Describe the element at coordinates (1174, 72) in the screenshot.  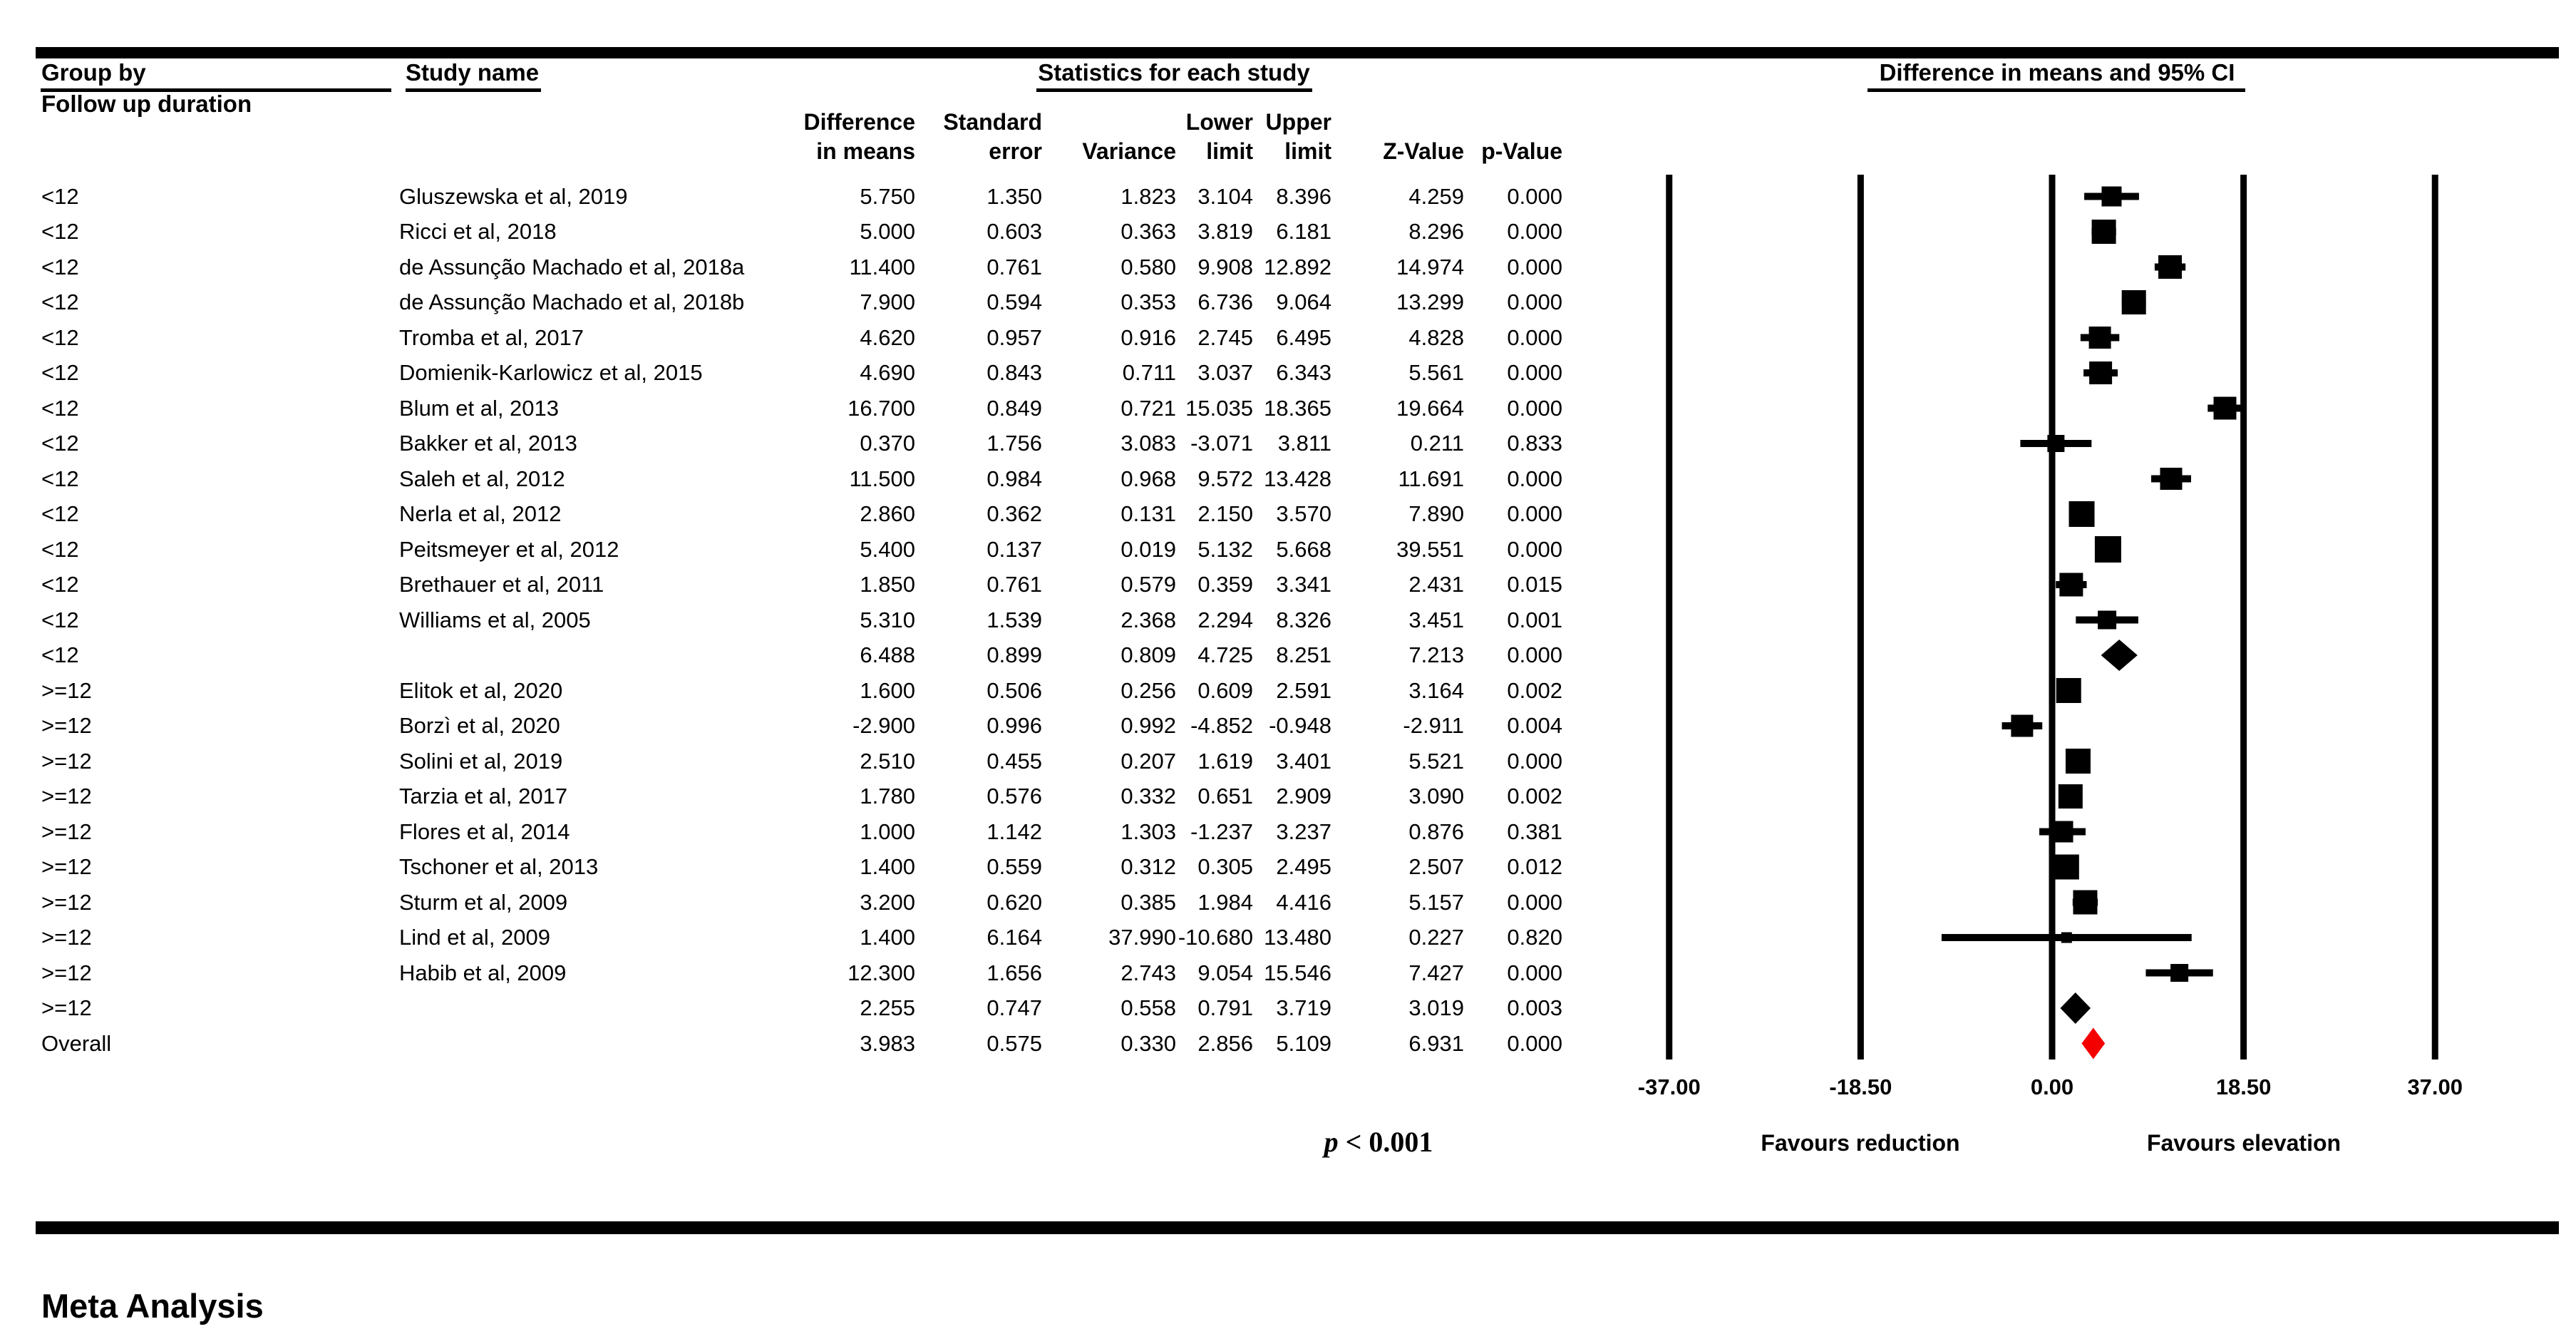
I see `stats-section-title: Statistics for each study` at that location.